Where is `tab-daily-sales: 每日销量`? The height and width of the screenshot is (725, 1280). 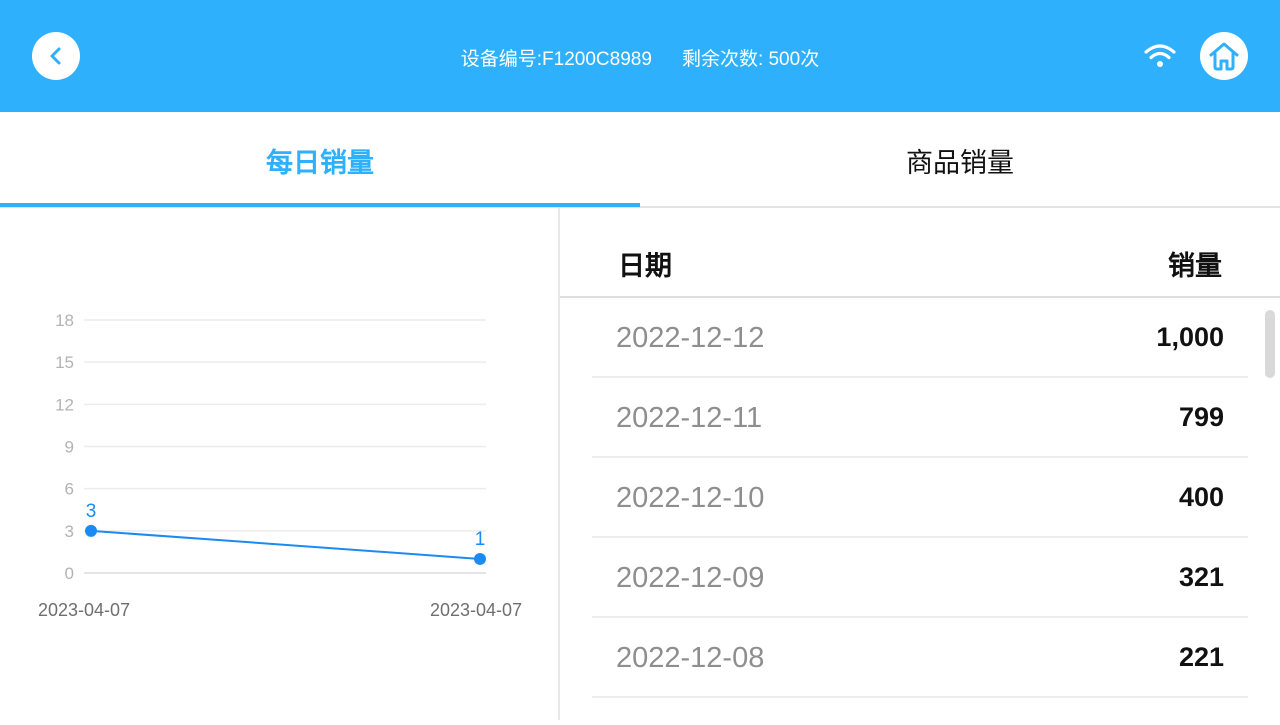 tab-daily-sales: 每日销量 is located at coordinates (320, 162).